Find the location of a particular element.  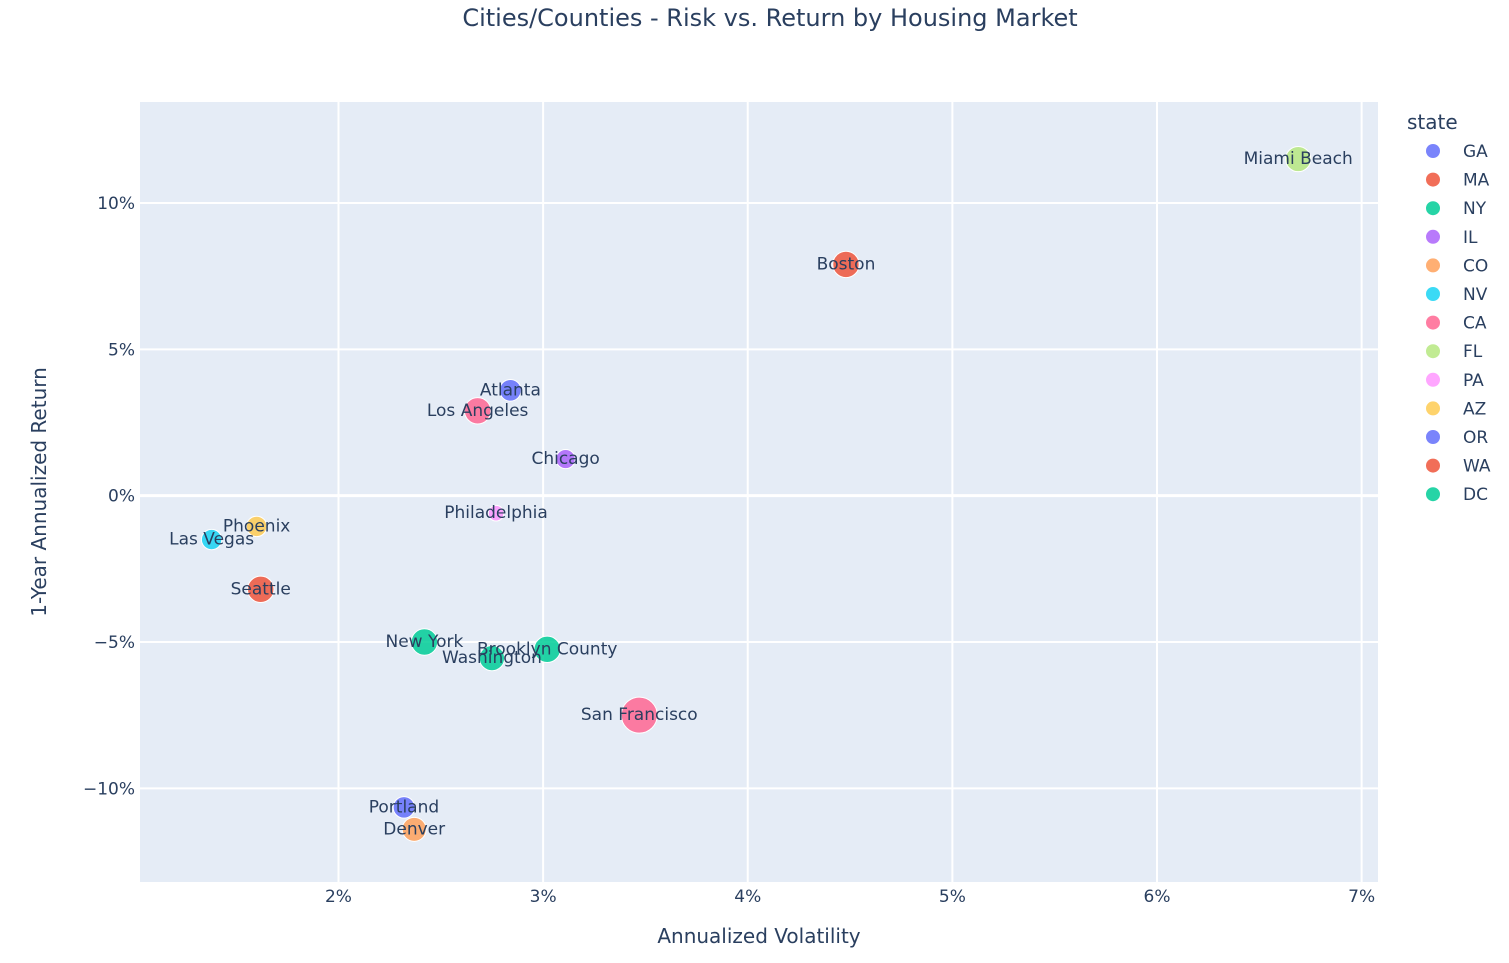

legend-item: NY is located at coordinates (1475, 209).